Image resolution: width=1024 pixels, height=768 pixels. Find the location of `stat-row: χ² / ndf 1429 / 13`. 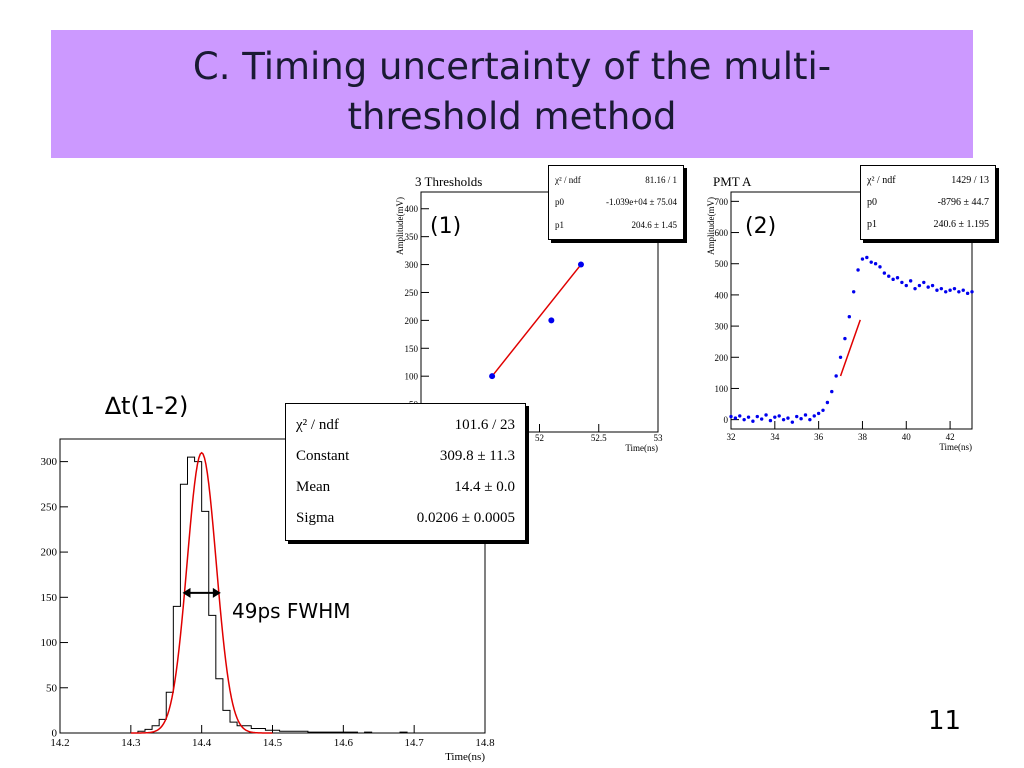

stat-row: χ² / ndf 1429 / 13 is located at coordinates (928, 180).